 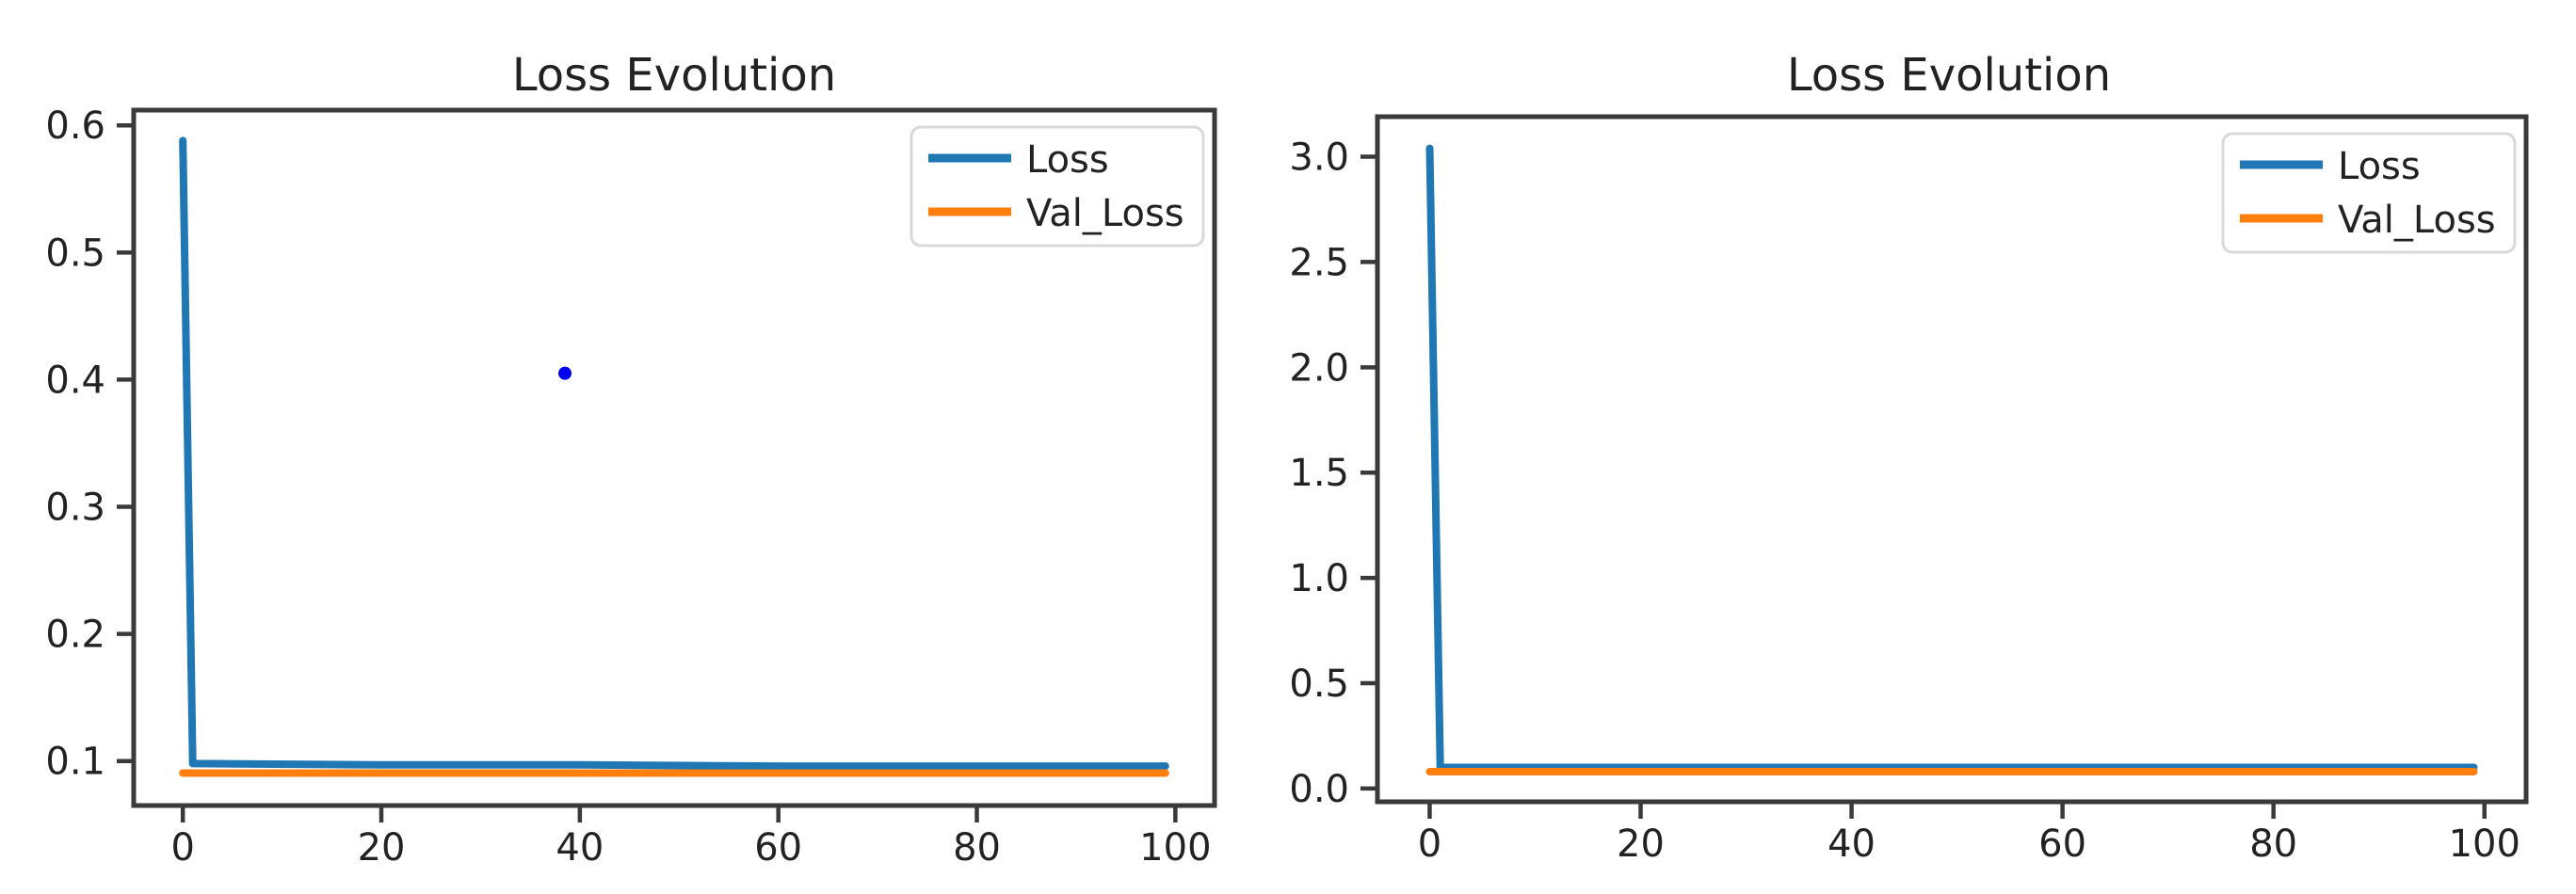 I want to click on y-tick-label: 0.6, so click(x=75, y=126).